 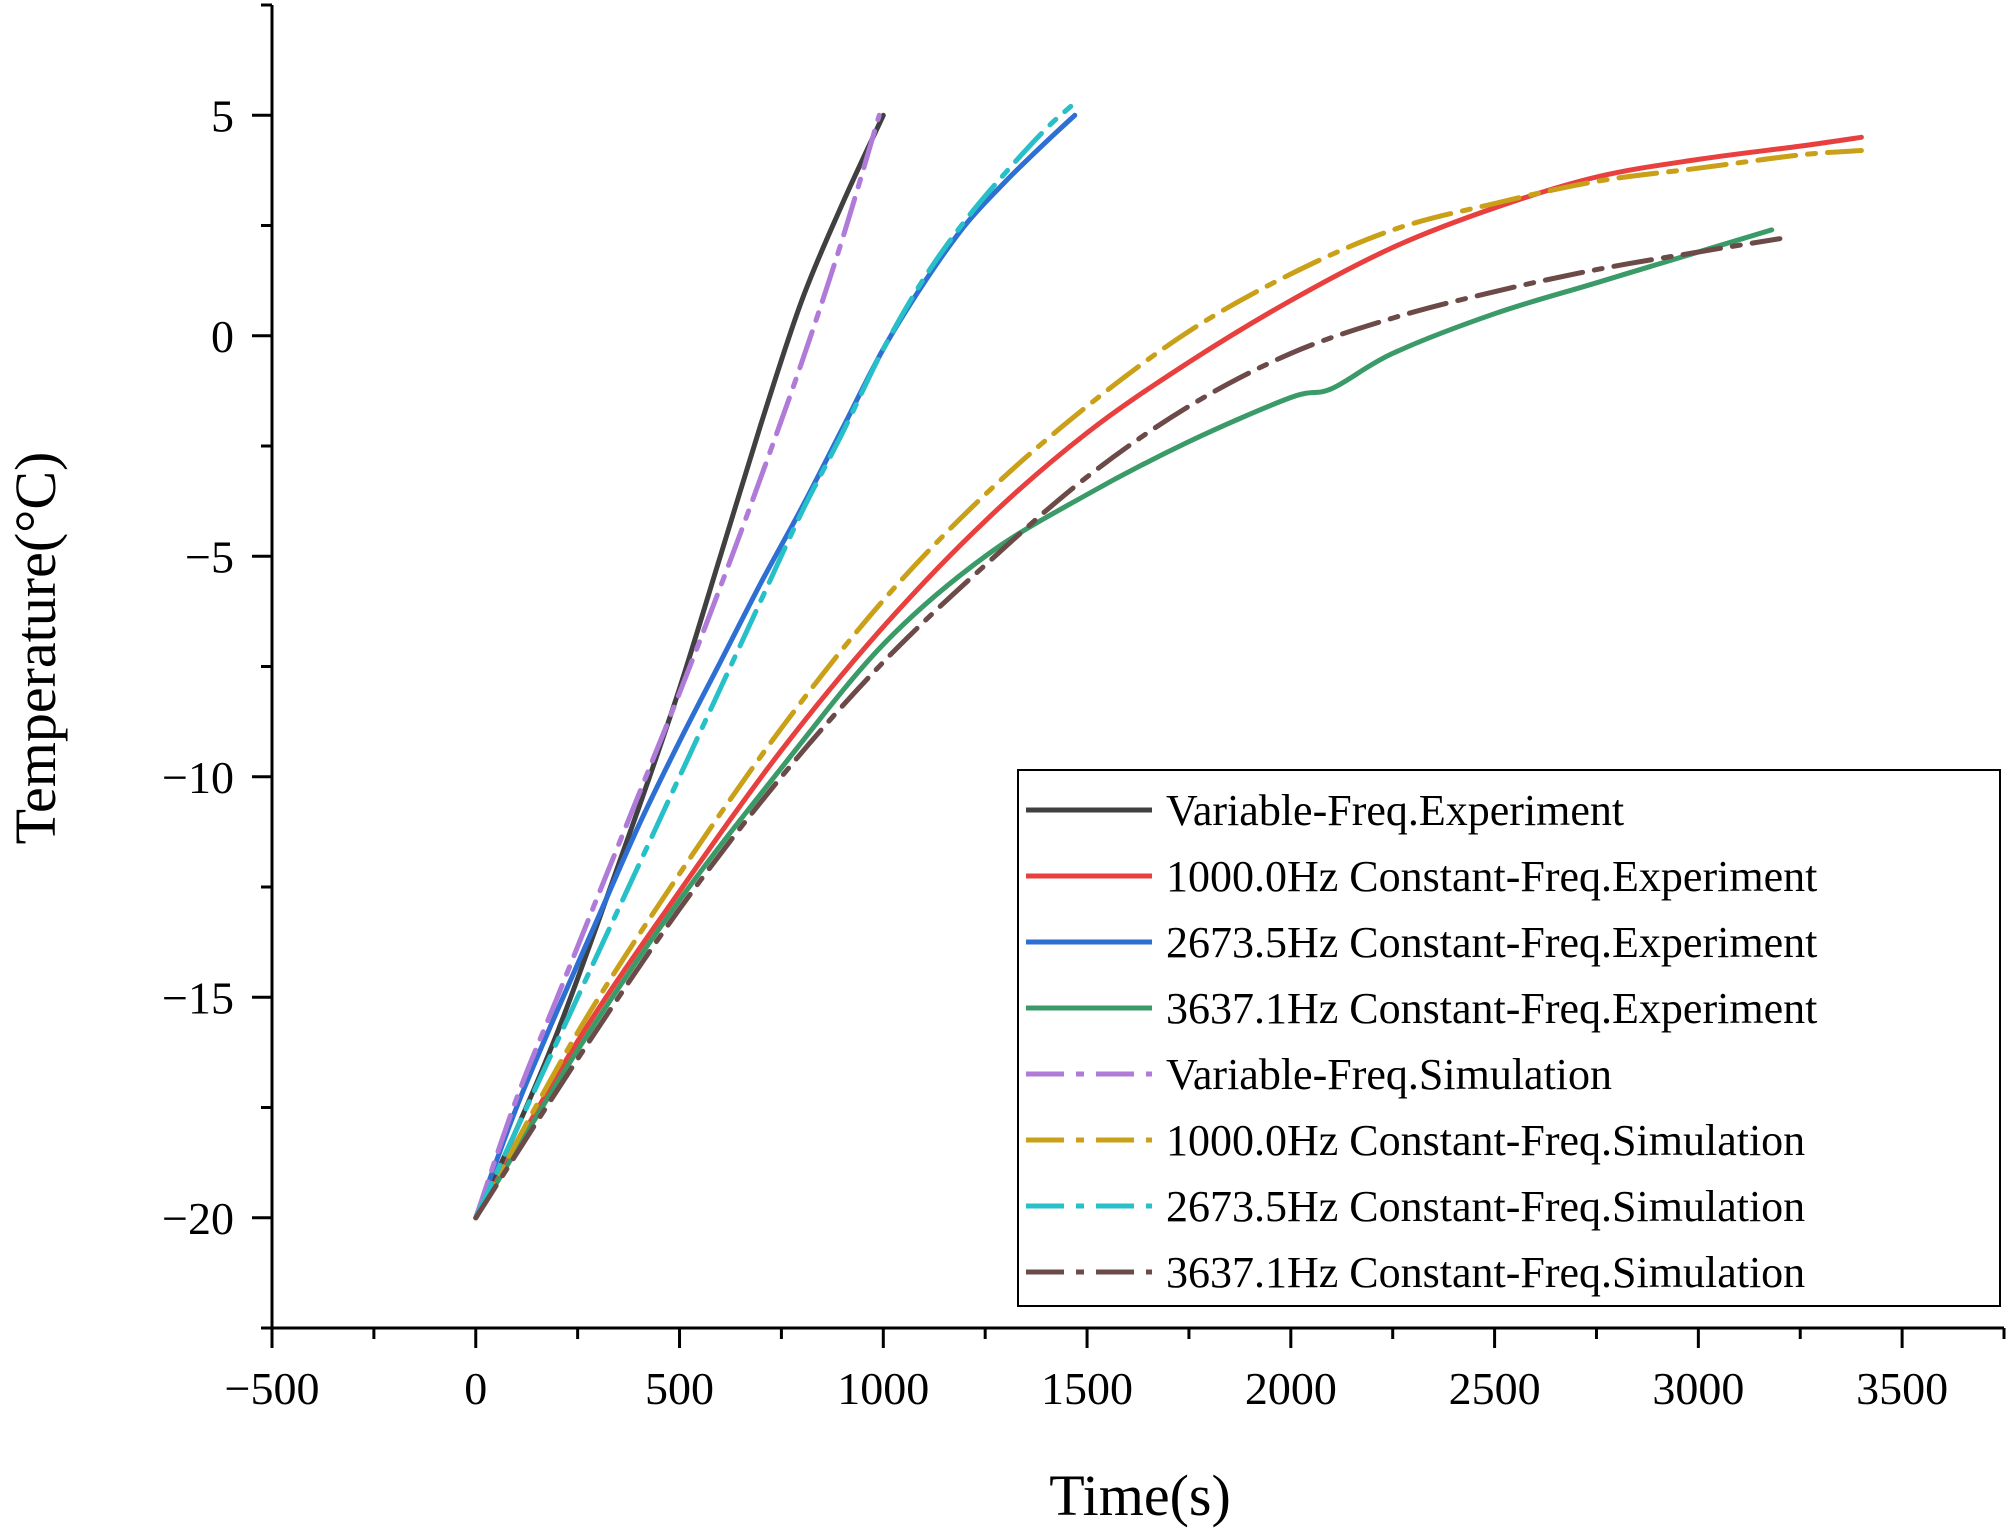 What do you see at coordinates (883, 1388) in the screenshot?
I see `x-tick-label: 1000` at bounding box center [883, 1388].